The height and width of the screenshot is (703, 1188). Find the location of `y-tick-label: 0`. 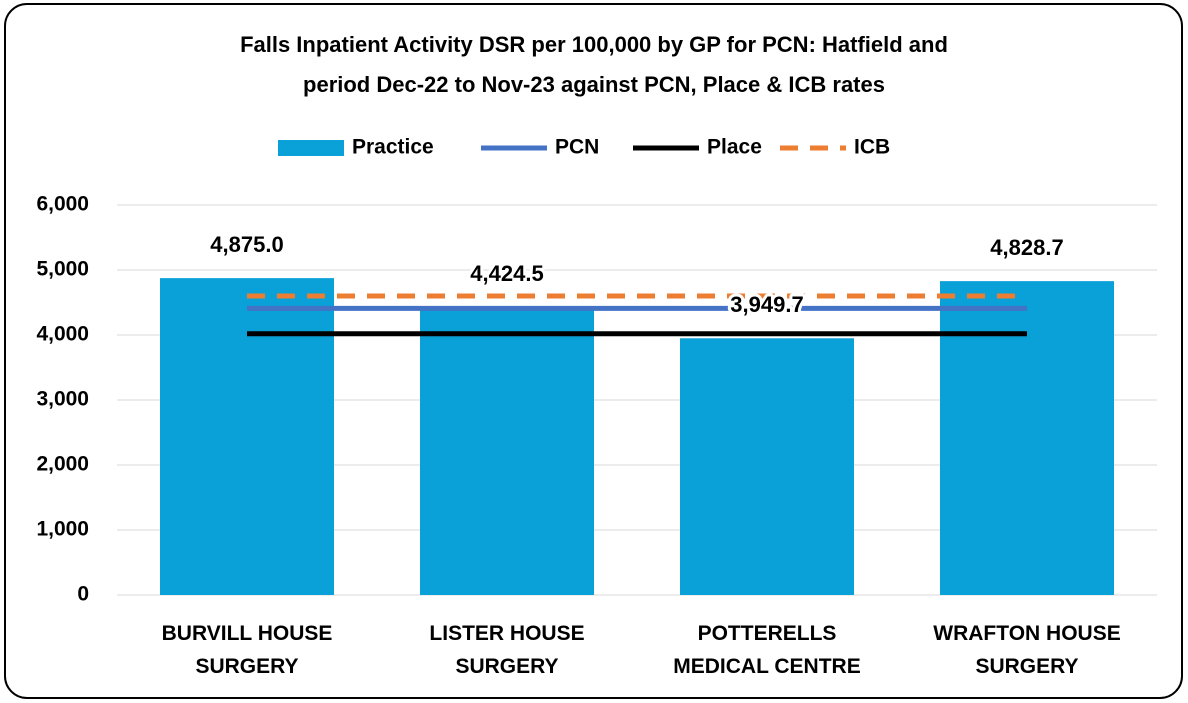

y-tick-label: 0 is located at coordinates (83, 594).